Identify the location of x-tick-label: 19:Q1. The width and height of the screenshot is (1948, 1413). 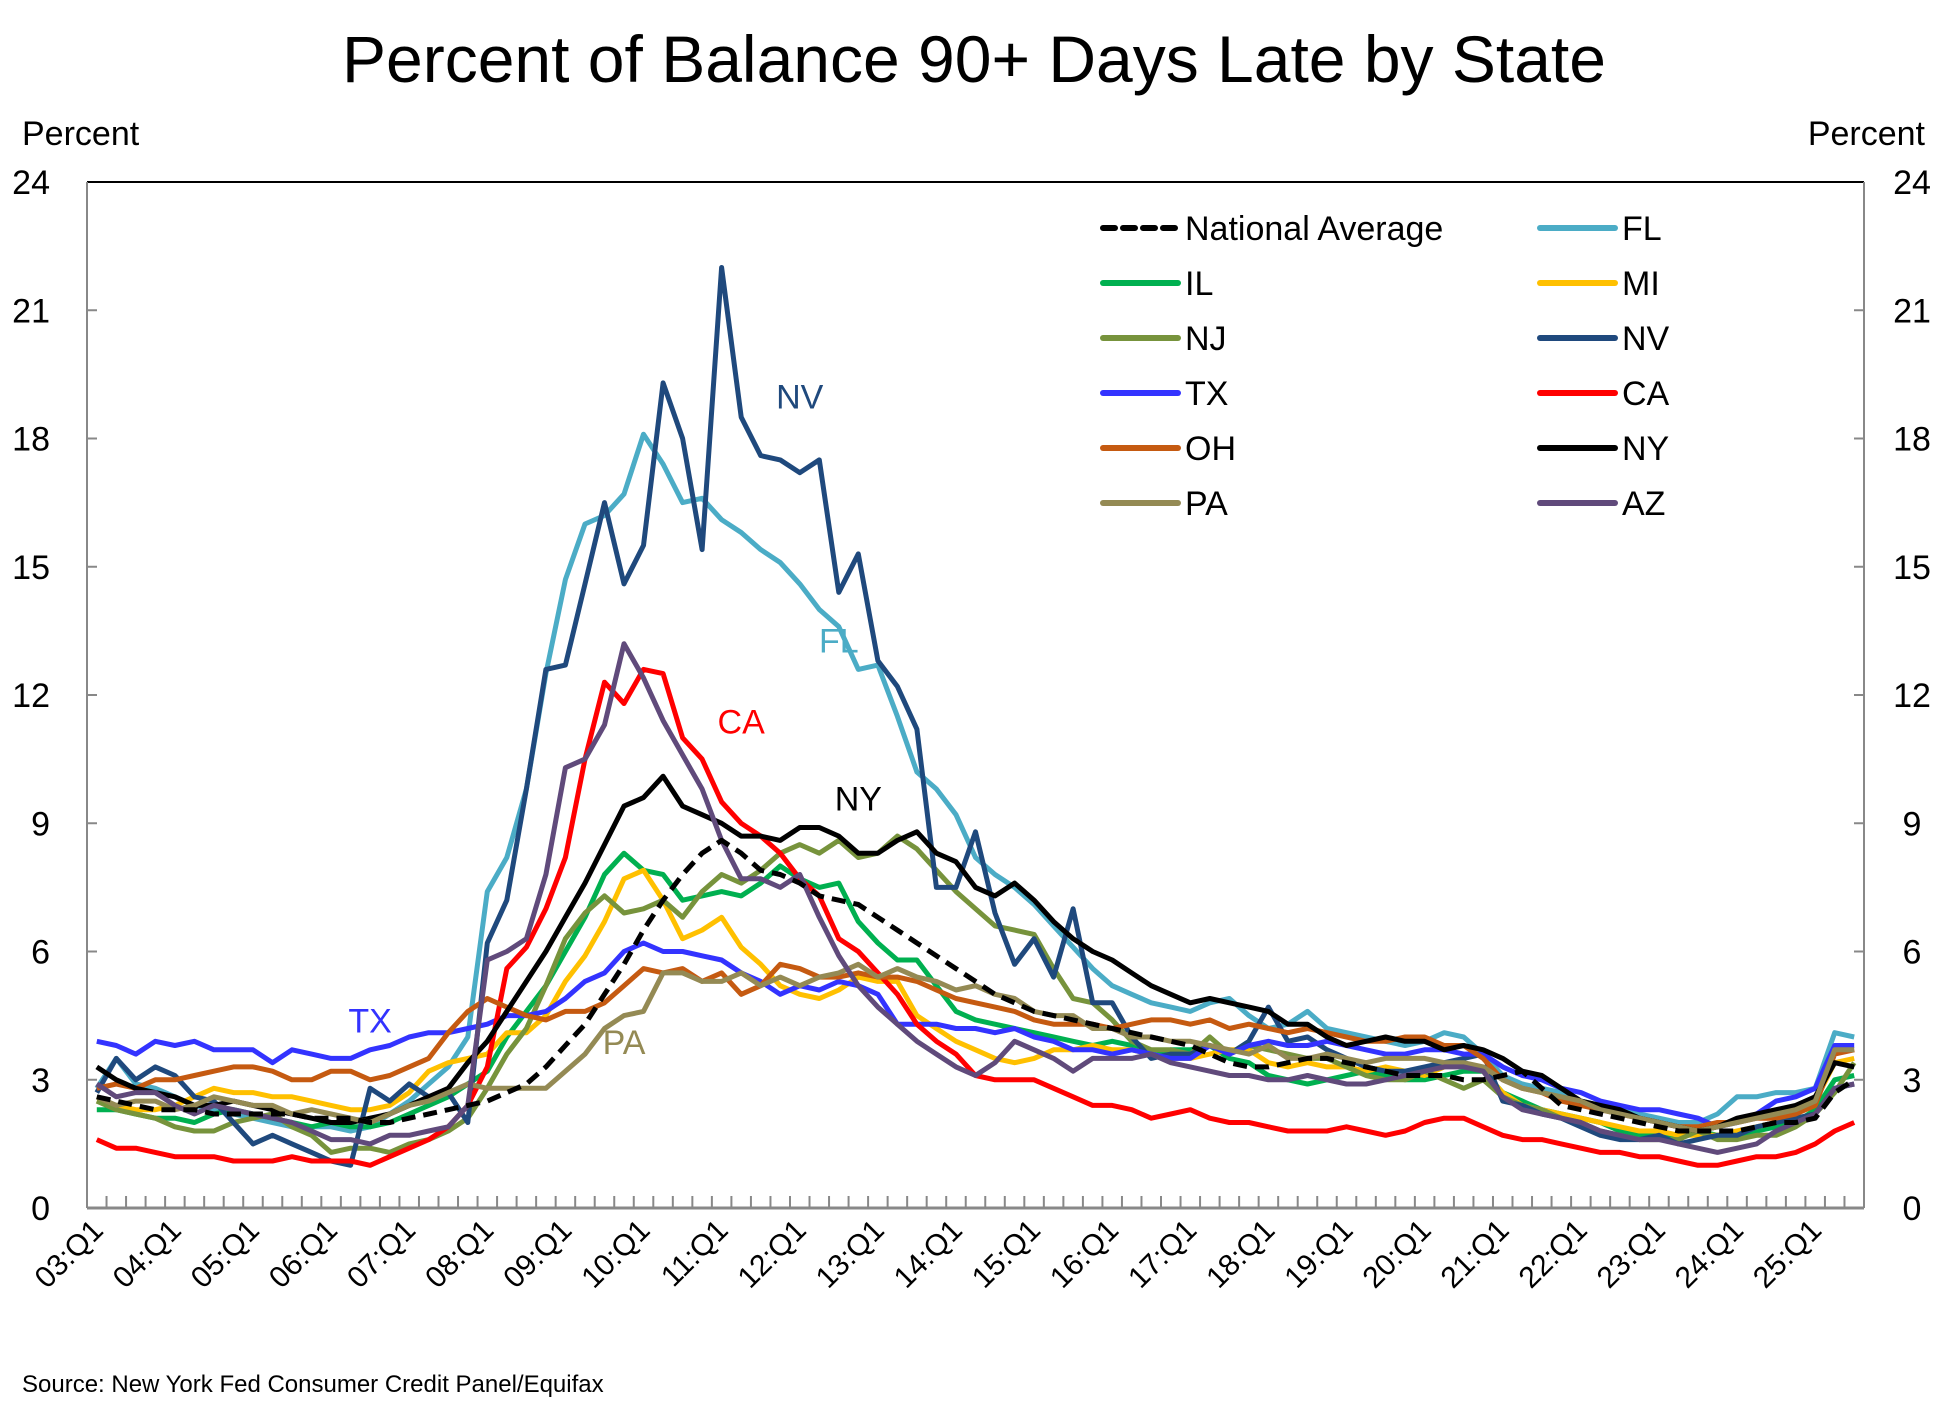
(1318, 1254).